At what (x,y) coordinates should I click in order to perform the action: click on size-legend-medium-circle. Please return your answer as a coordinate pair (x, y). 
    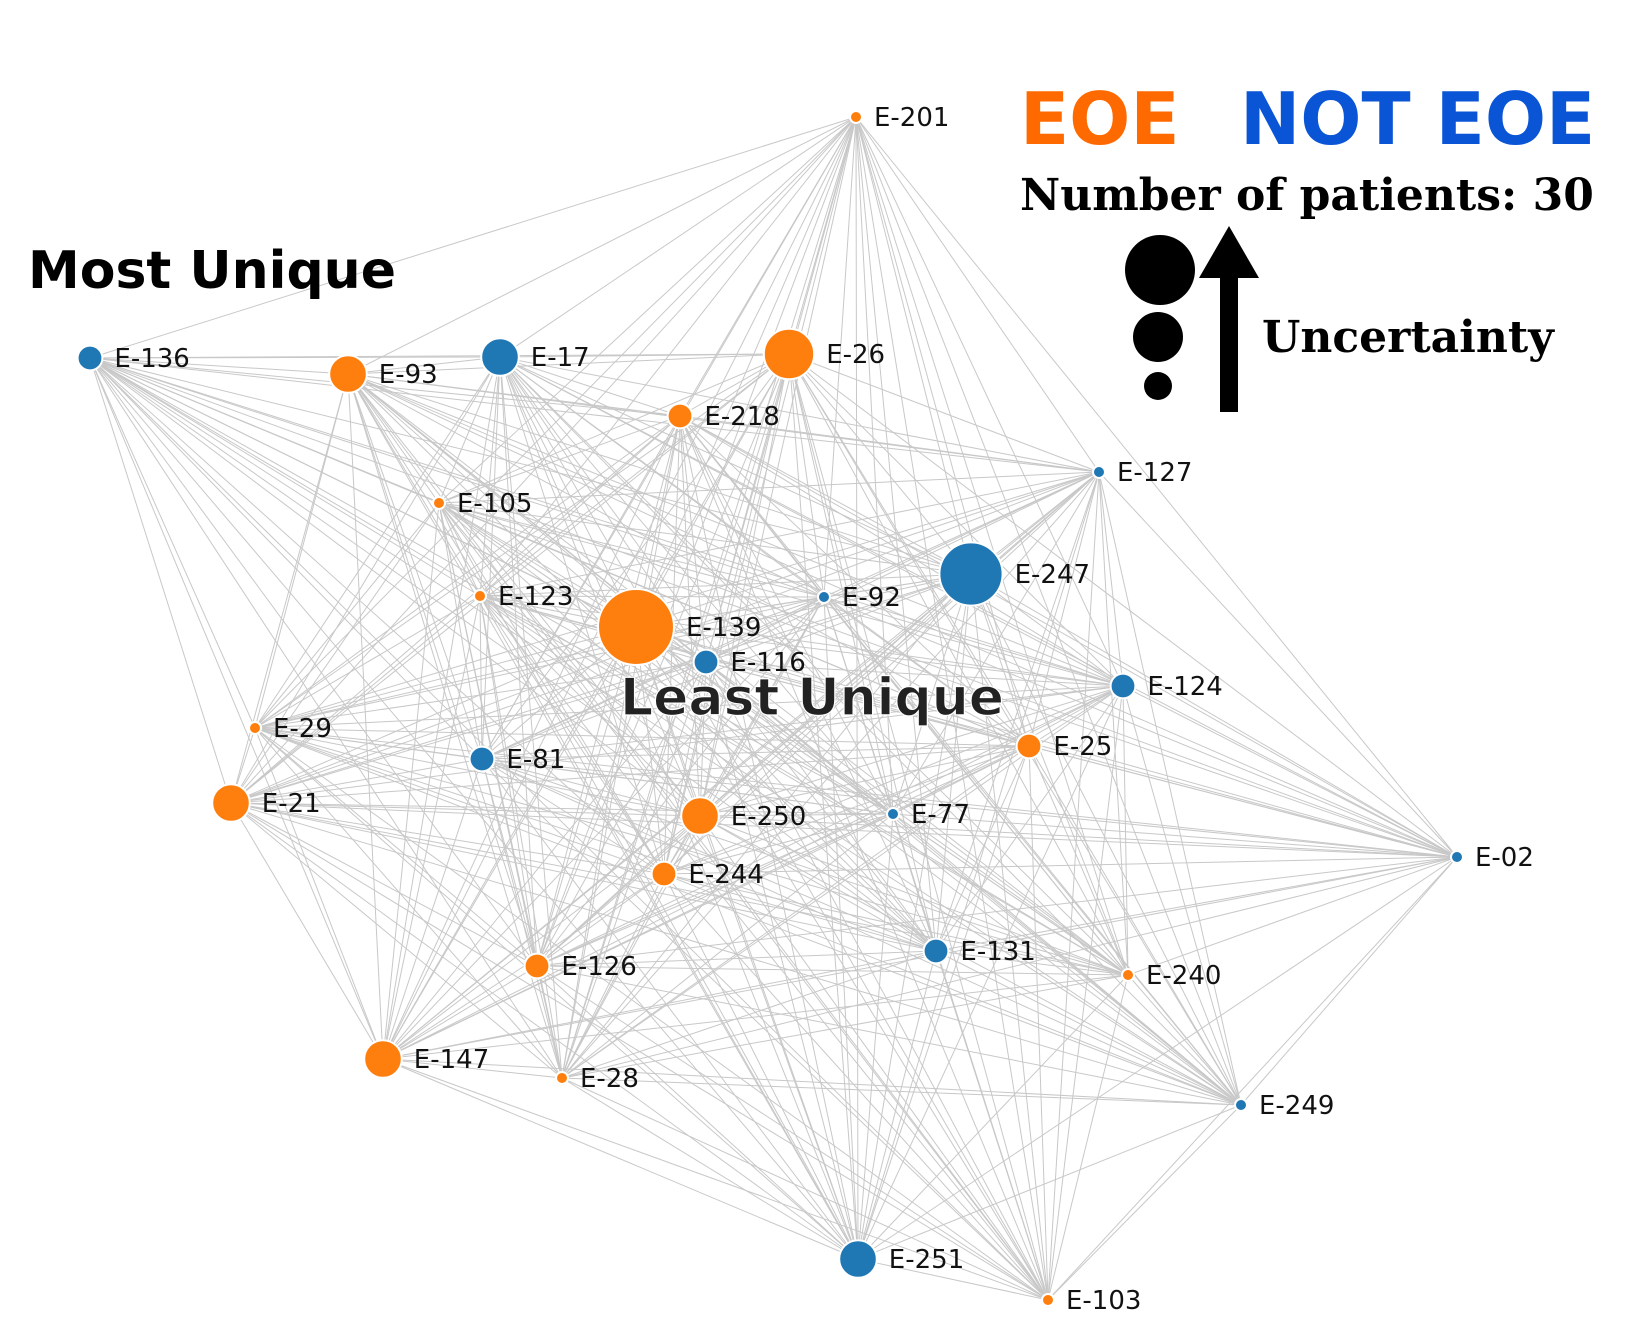
    Looking at the image, I should click on (1158, 337).